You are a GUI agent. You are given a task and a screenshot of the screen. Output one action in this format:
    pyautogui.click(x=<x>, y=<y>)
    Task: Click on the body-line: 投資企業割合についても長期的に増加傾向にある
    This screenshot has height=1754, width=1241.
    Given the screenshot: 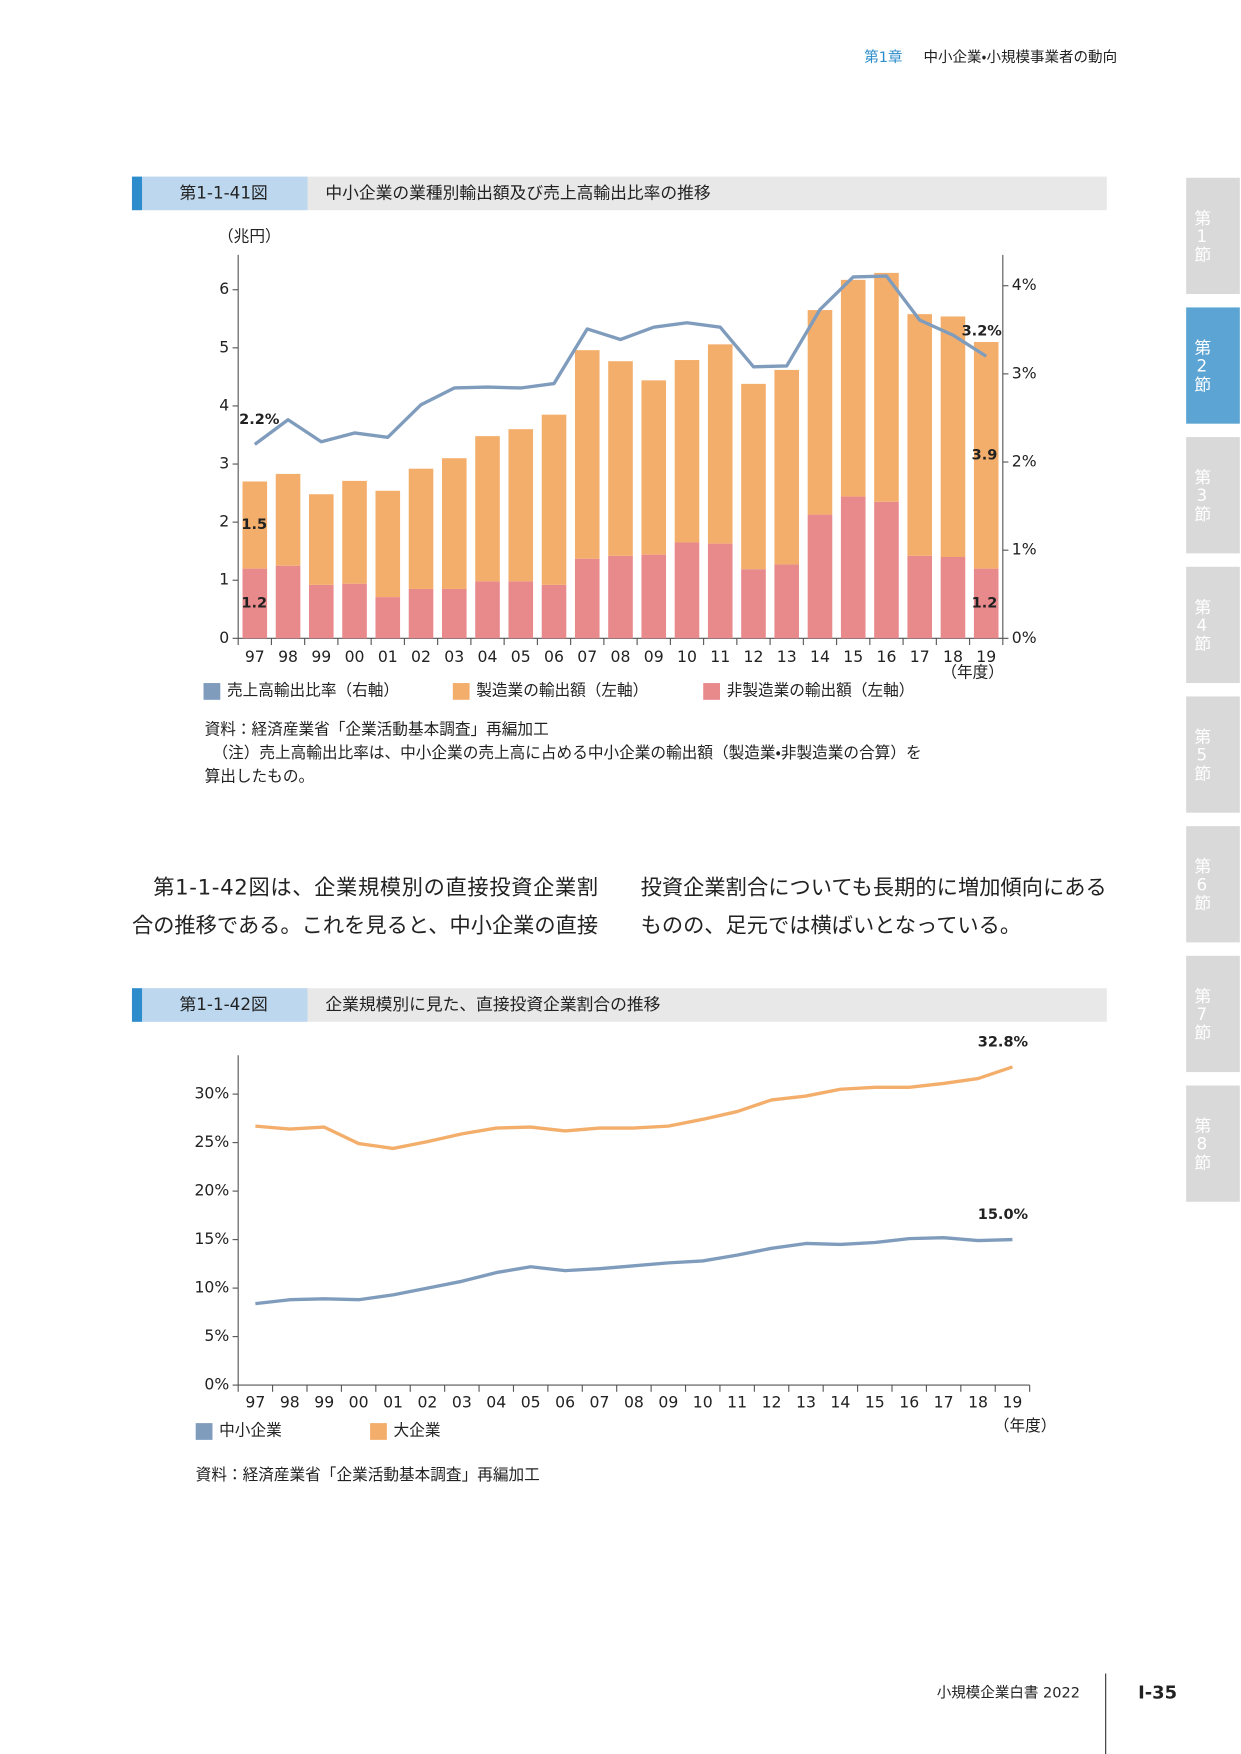 What is the action you would take?
    pyautogui.click(x=874, y=888)
    